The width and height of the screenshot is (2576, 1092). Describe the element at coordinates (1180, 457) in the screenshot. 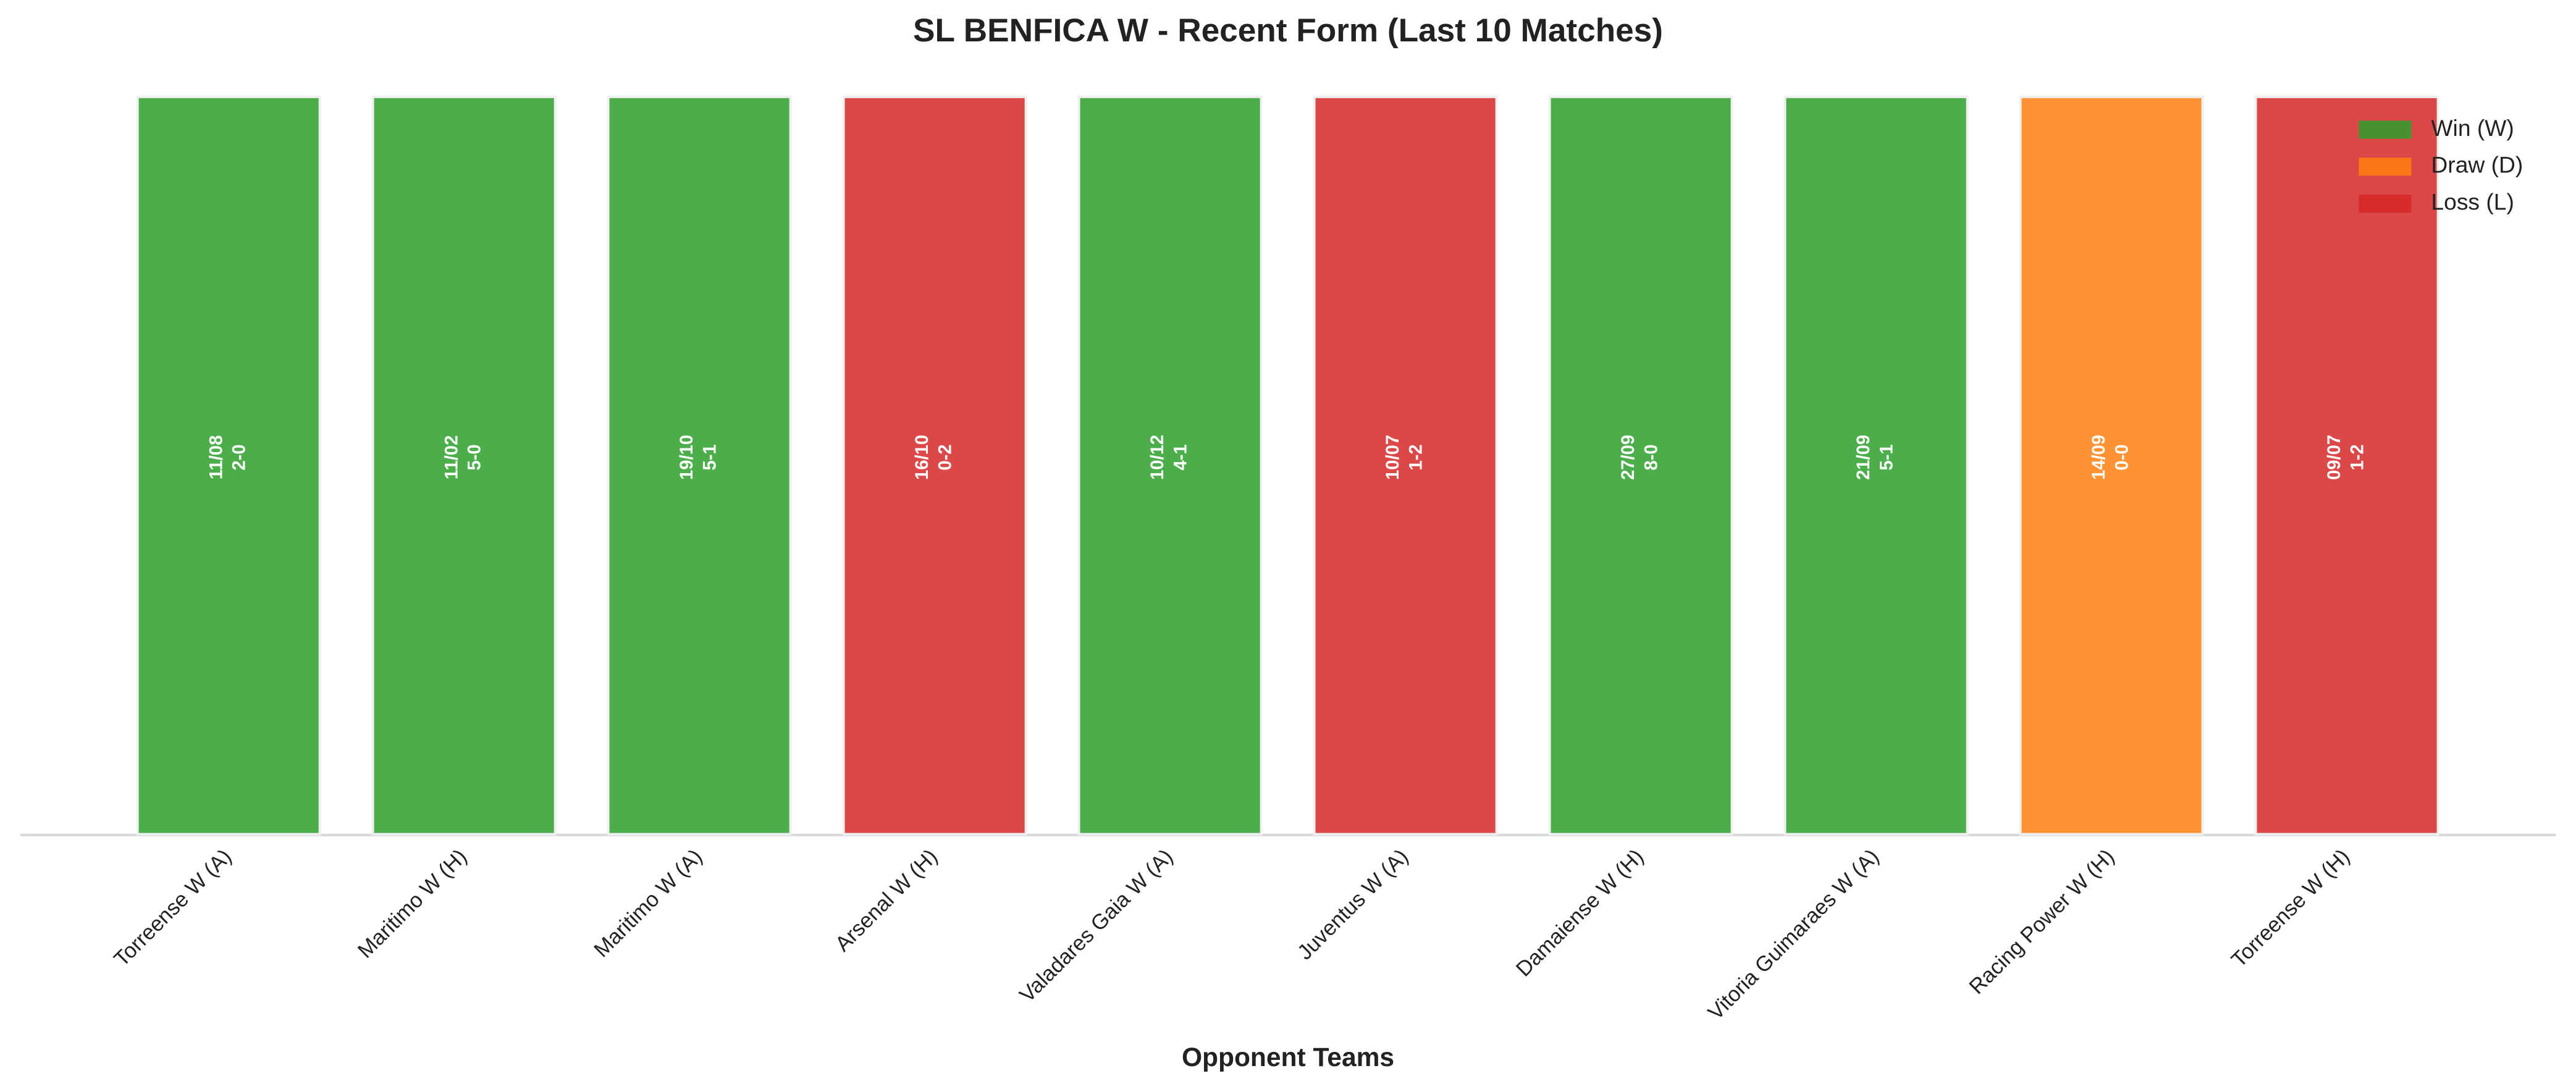

I see `bar-score-label: 4-1` at that location.